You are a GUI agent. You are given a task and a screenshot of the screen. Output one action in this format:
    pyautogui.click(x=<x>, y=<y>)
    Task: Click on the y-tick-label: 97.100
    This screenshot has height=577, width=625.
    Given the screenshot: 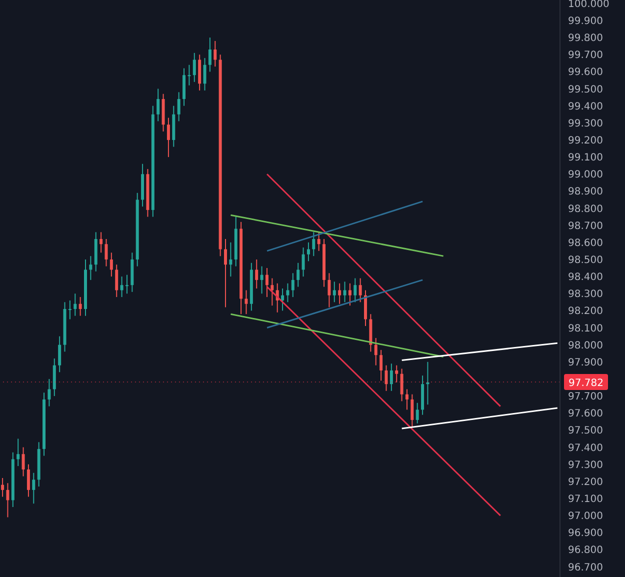 What is the action you would take?
    pyautogui.click(x=585, y=500)
    